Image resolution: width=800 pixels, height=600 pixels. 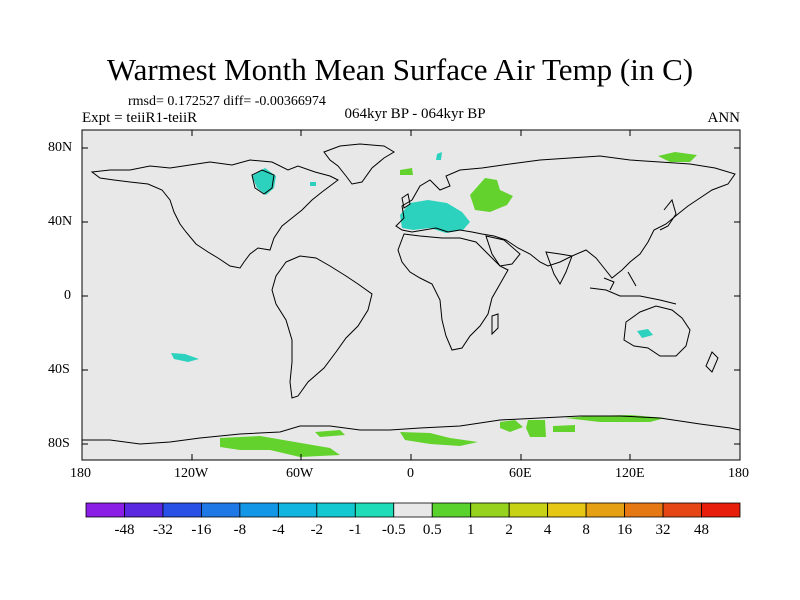 I want to click on lon-label-0: 0, so click(x=410, y=473).